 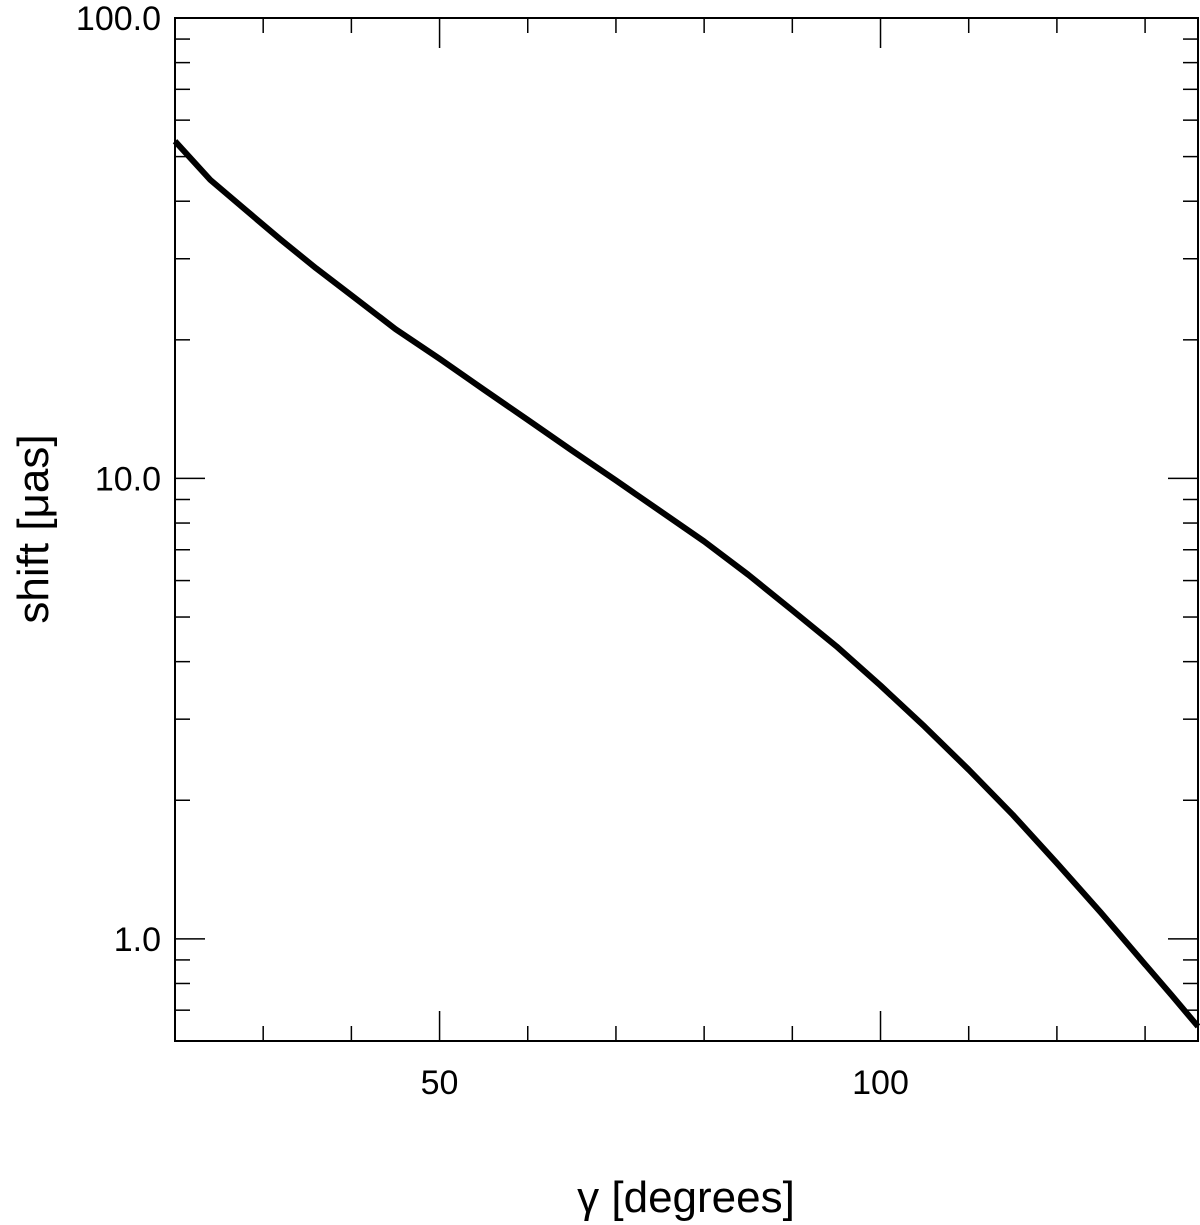 I want to click on y-tick-label: 100.0, so click(x=118, y=19).